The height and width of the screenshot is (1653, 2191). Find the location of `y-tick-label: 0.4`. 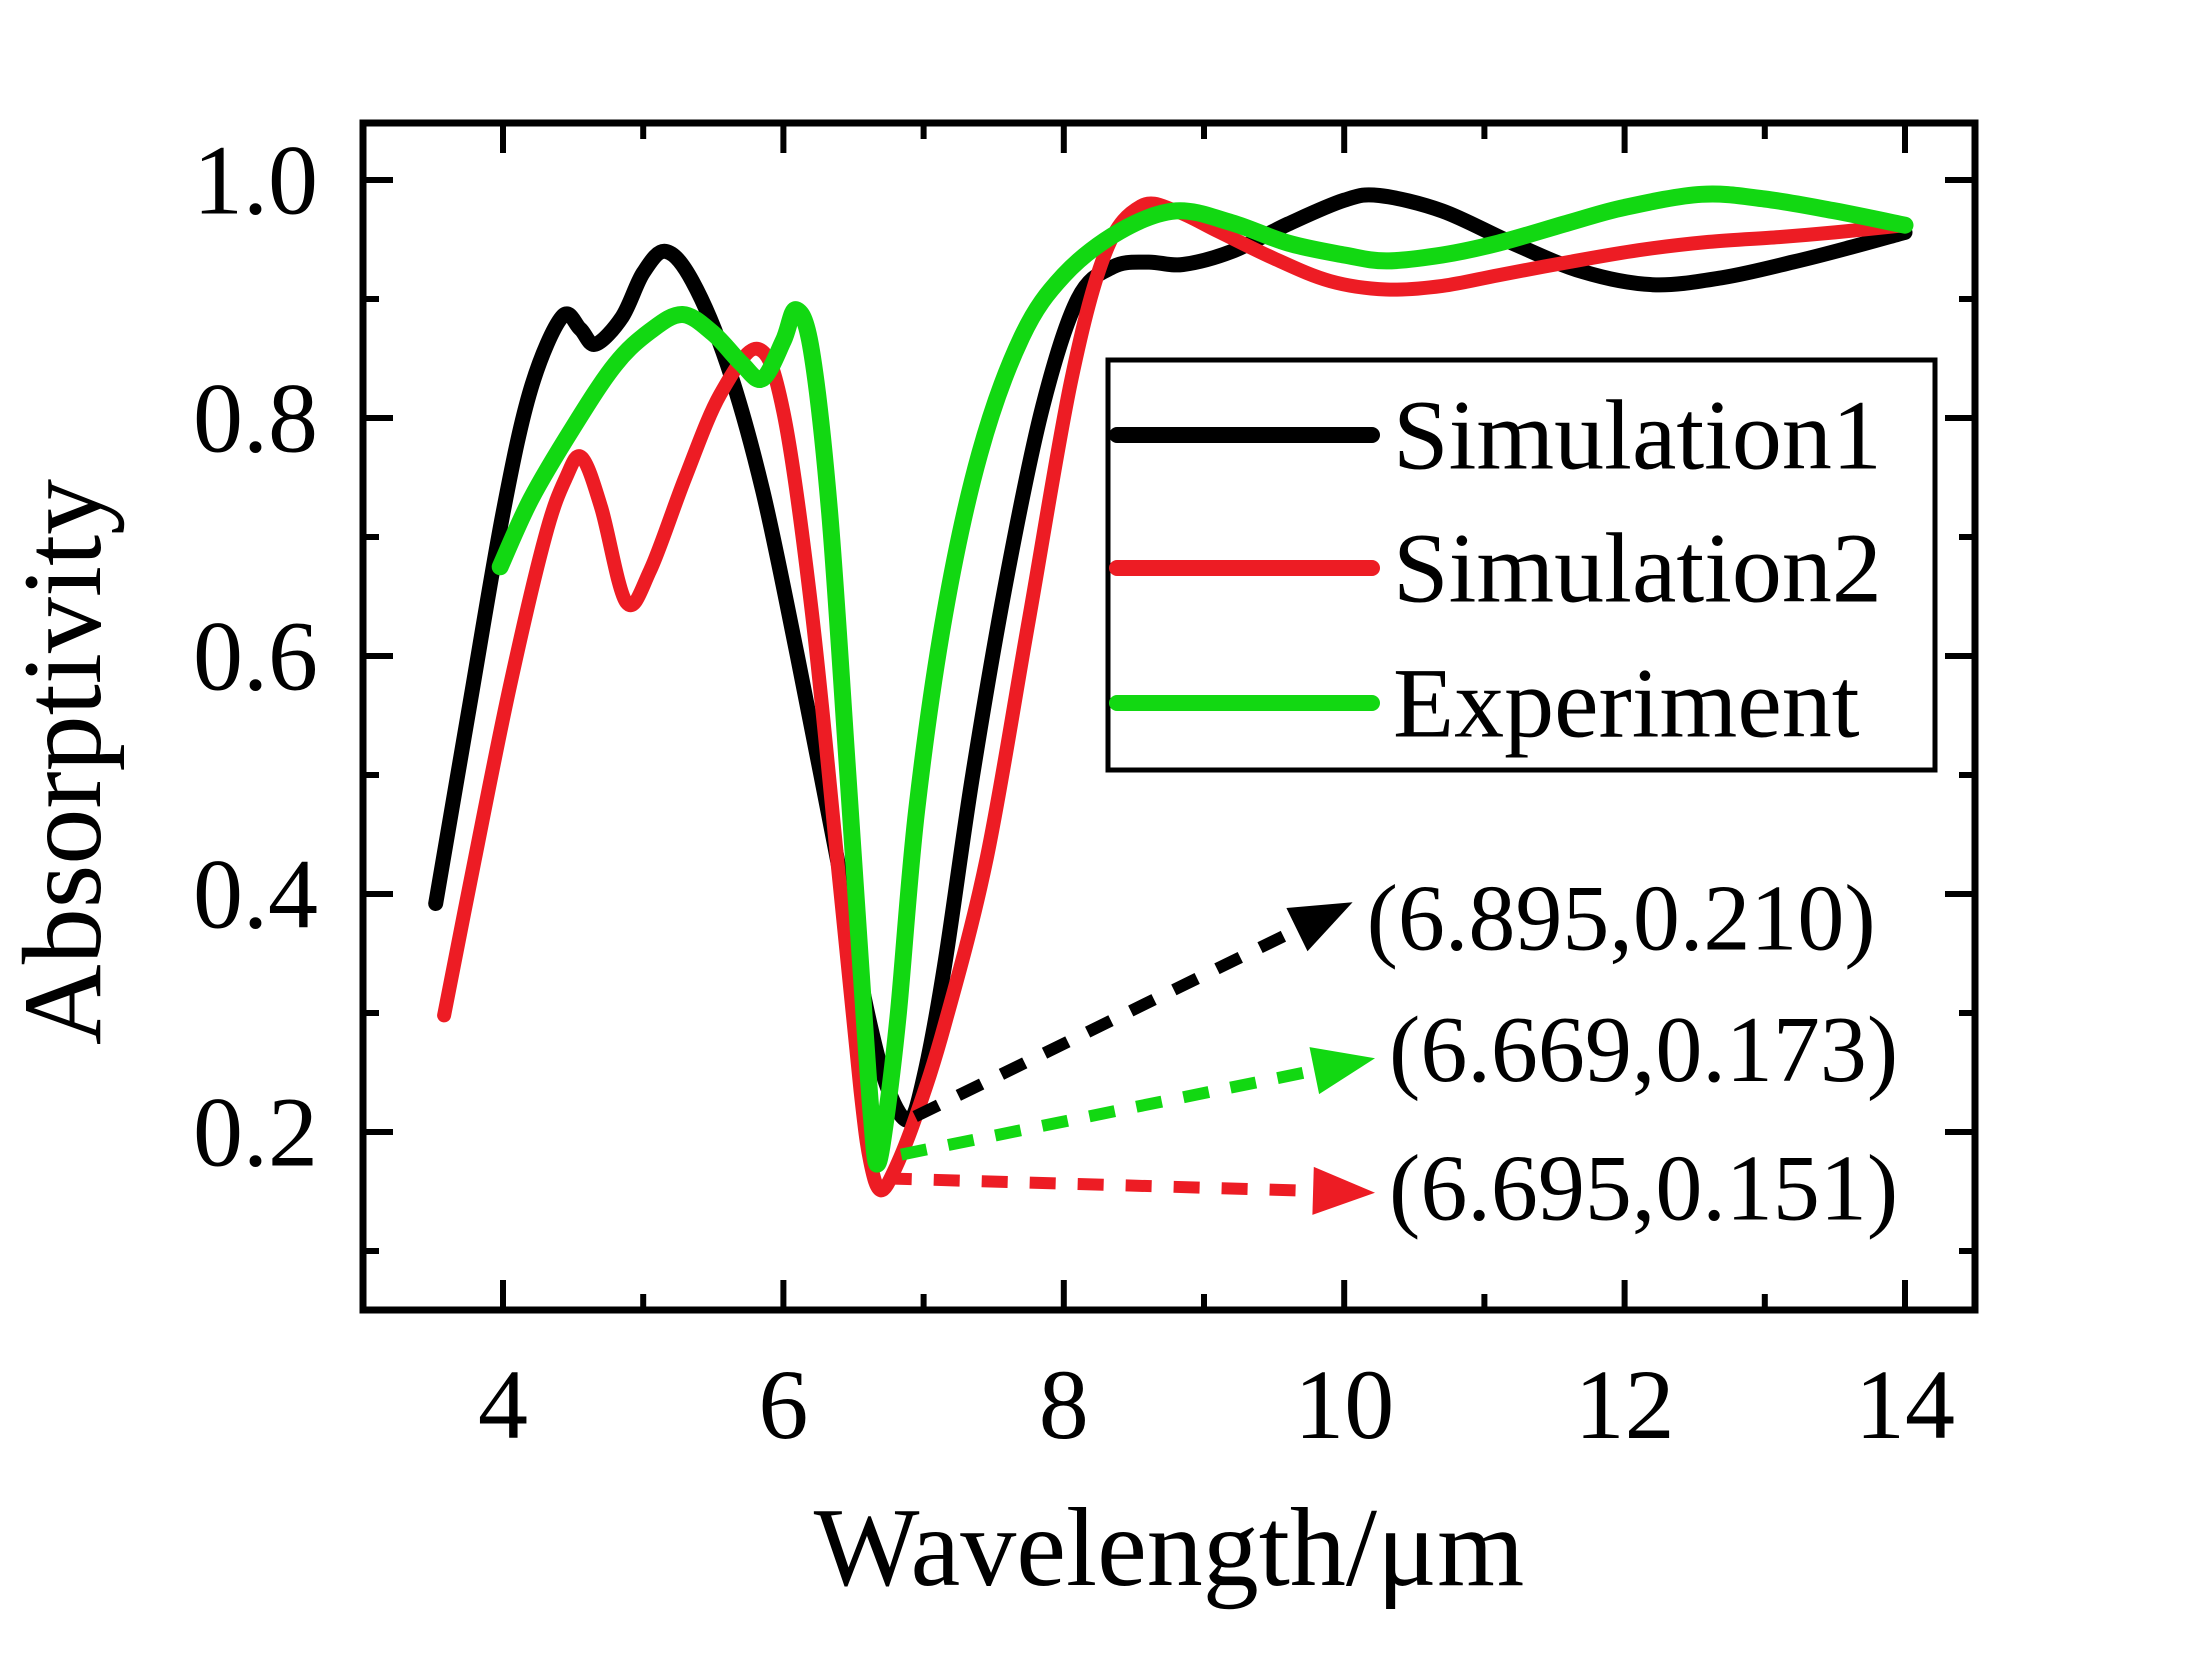

y-tick-label: 0.4 is located at coordinates (255, 894).